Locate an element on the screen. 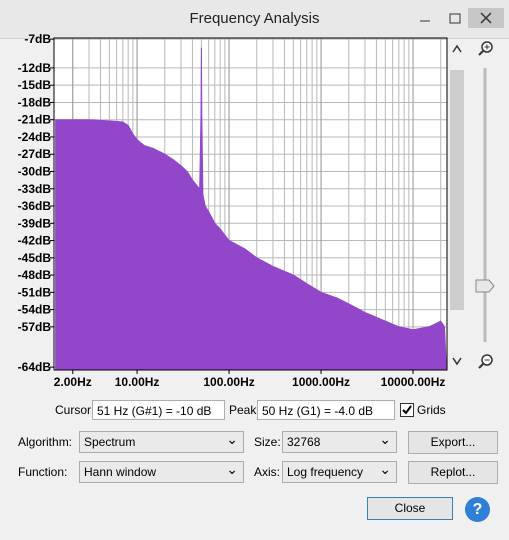  cursor-label: Cursor: is located at coordinates (75, 410).